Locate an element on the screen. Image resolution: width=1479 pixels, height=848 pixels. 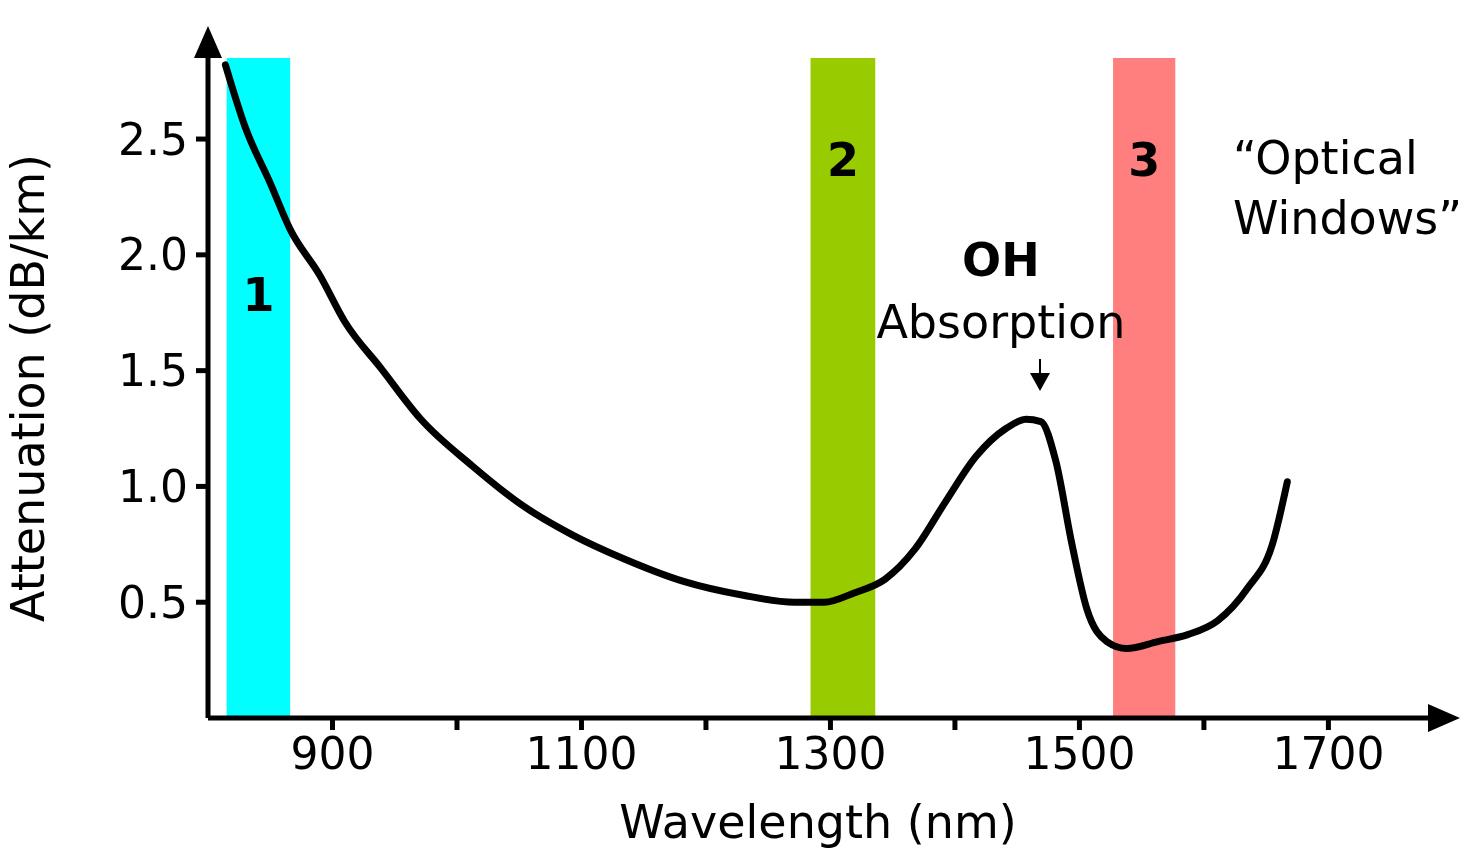
band-label: 1 is located at coordinates (258, 294).